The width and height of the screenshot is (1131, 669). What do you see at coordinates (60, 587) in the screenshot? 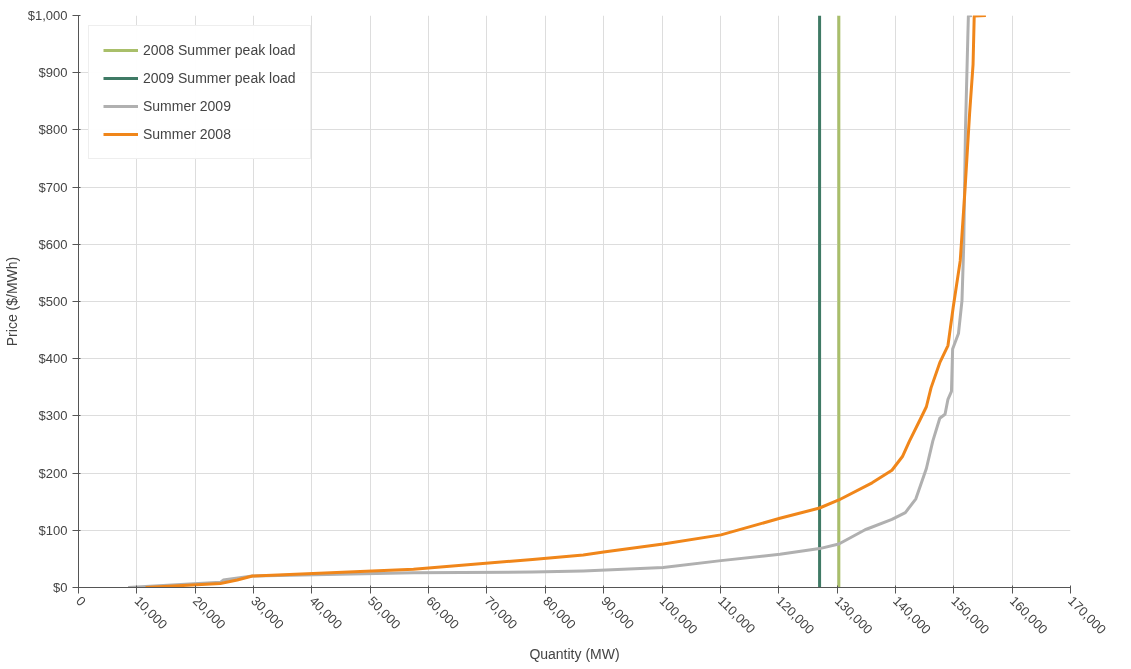
I see `y-tick-label: $0` at bounding box center [60, 587].